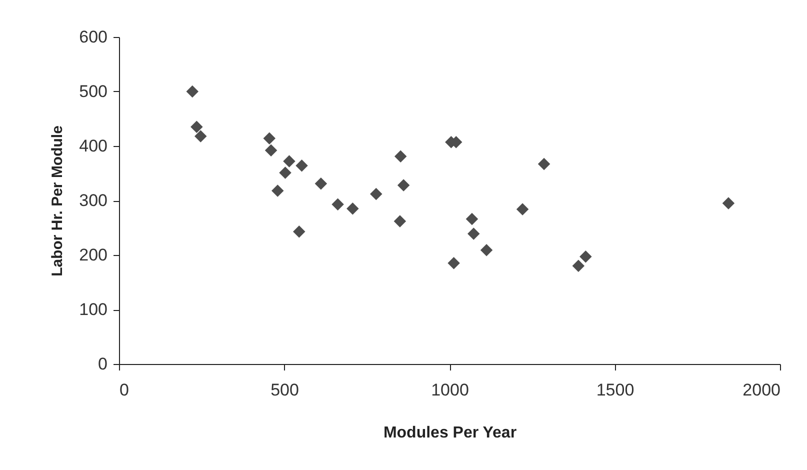 The height and width of the screenshot is (470, 807). What do you see at coordinates (124, 390) in the screenshot?
I see `x-tick-label: 0` at bounding box center [124, 390].